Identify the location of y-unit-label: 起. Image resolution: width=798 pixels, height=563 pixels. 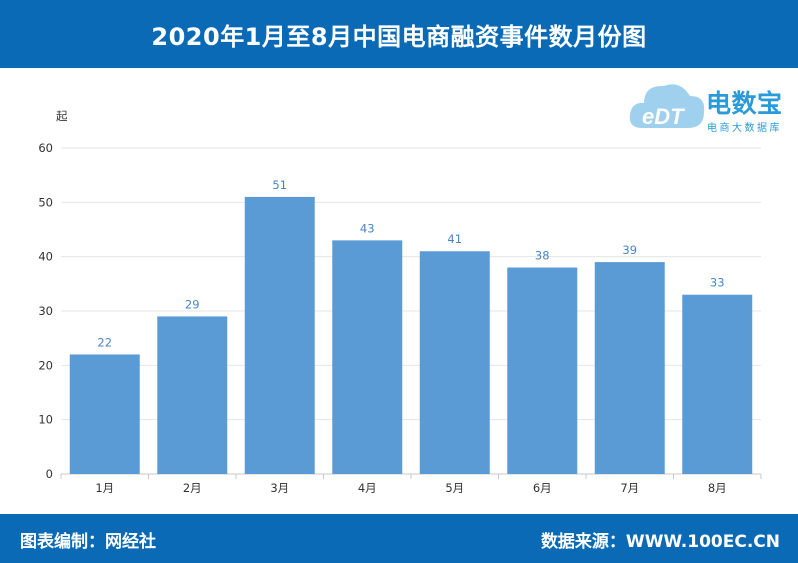
(62, 116).